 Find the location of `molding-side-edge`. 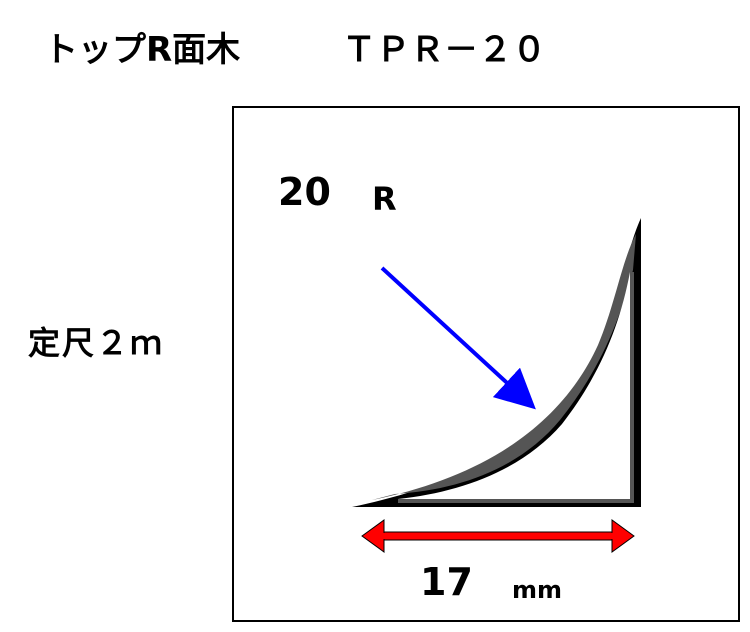

molding-side-edge is located at coordinates (632, 387).